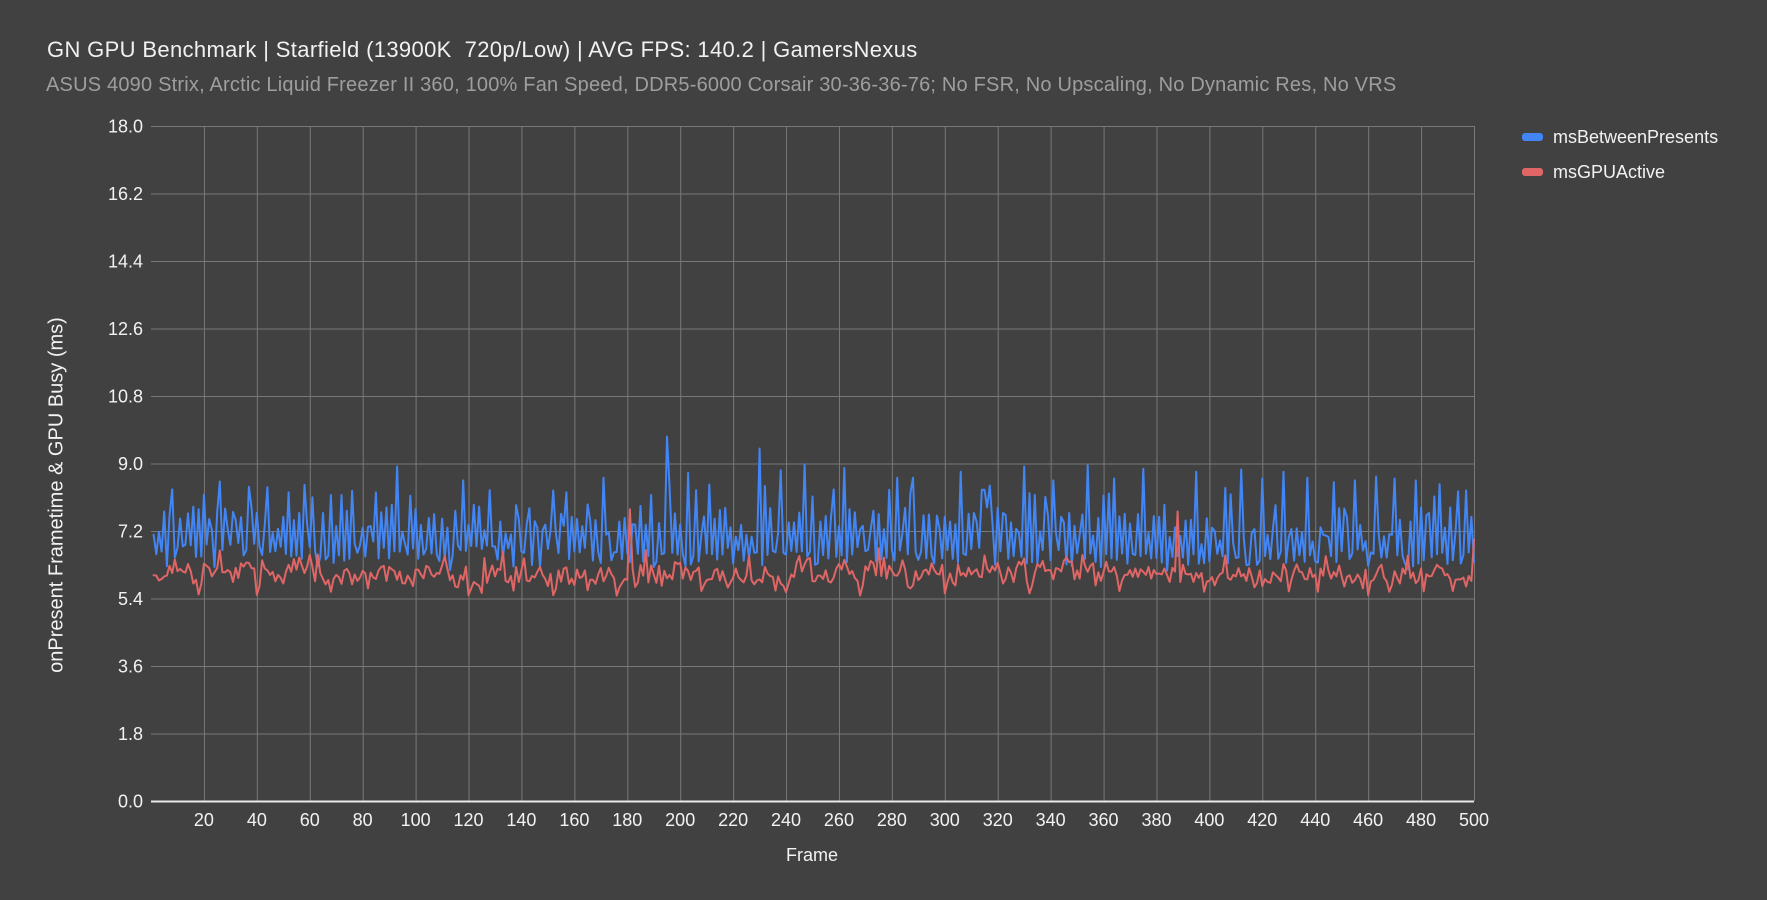 Image resolution: width=1767 pixels, height=900 pixels. What do you see at coordinates (130, 532) in the screenshot?
I see `y-tick-label-7.2: 7.2` at bounding box center [130, 532].